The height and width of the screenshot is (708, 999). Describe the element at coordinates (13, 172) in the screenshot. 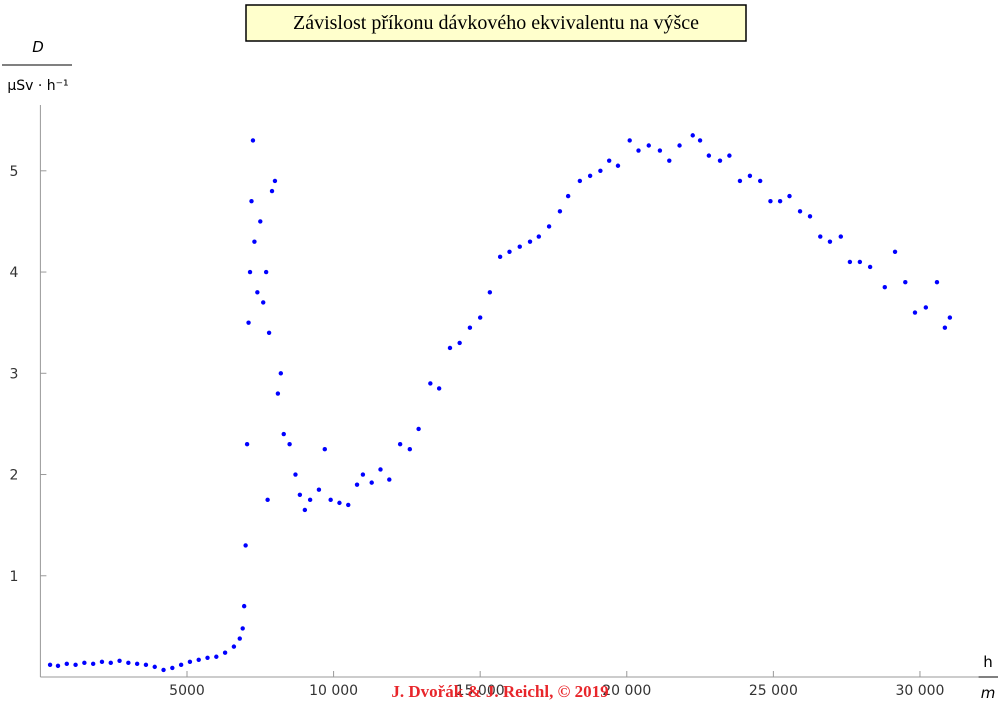

I see `y-tick-label: 5` at that location.